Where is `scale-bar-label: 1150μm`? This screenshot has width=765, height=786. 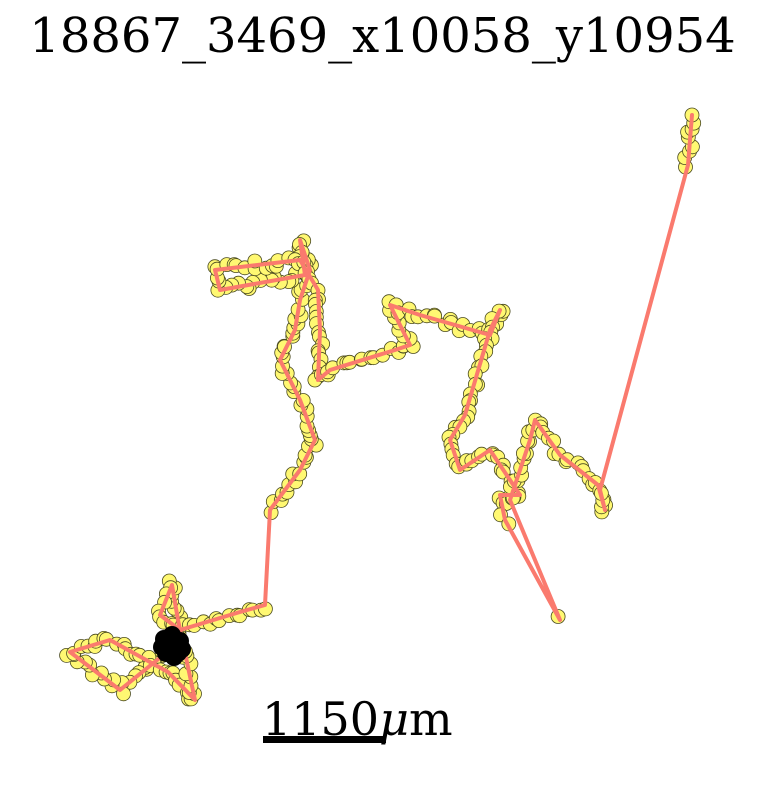 scale-bar-label: 1150μm is located at coordinates (357, 719).